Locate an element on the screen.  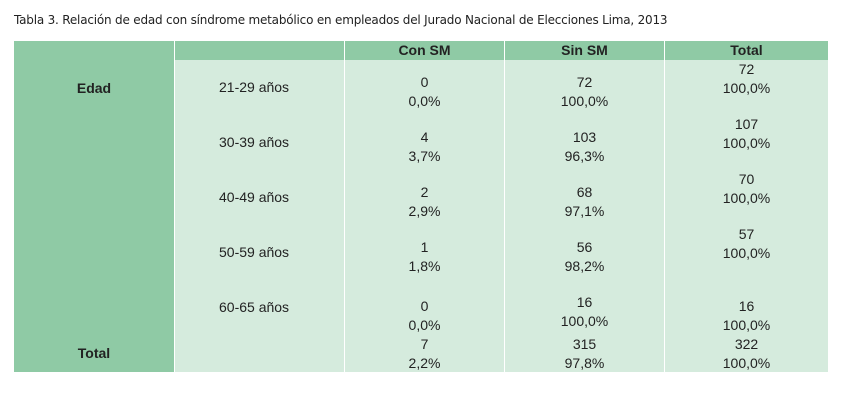
data-cell: 1 1,8% is located at coordinates (424, 252).